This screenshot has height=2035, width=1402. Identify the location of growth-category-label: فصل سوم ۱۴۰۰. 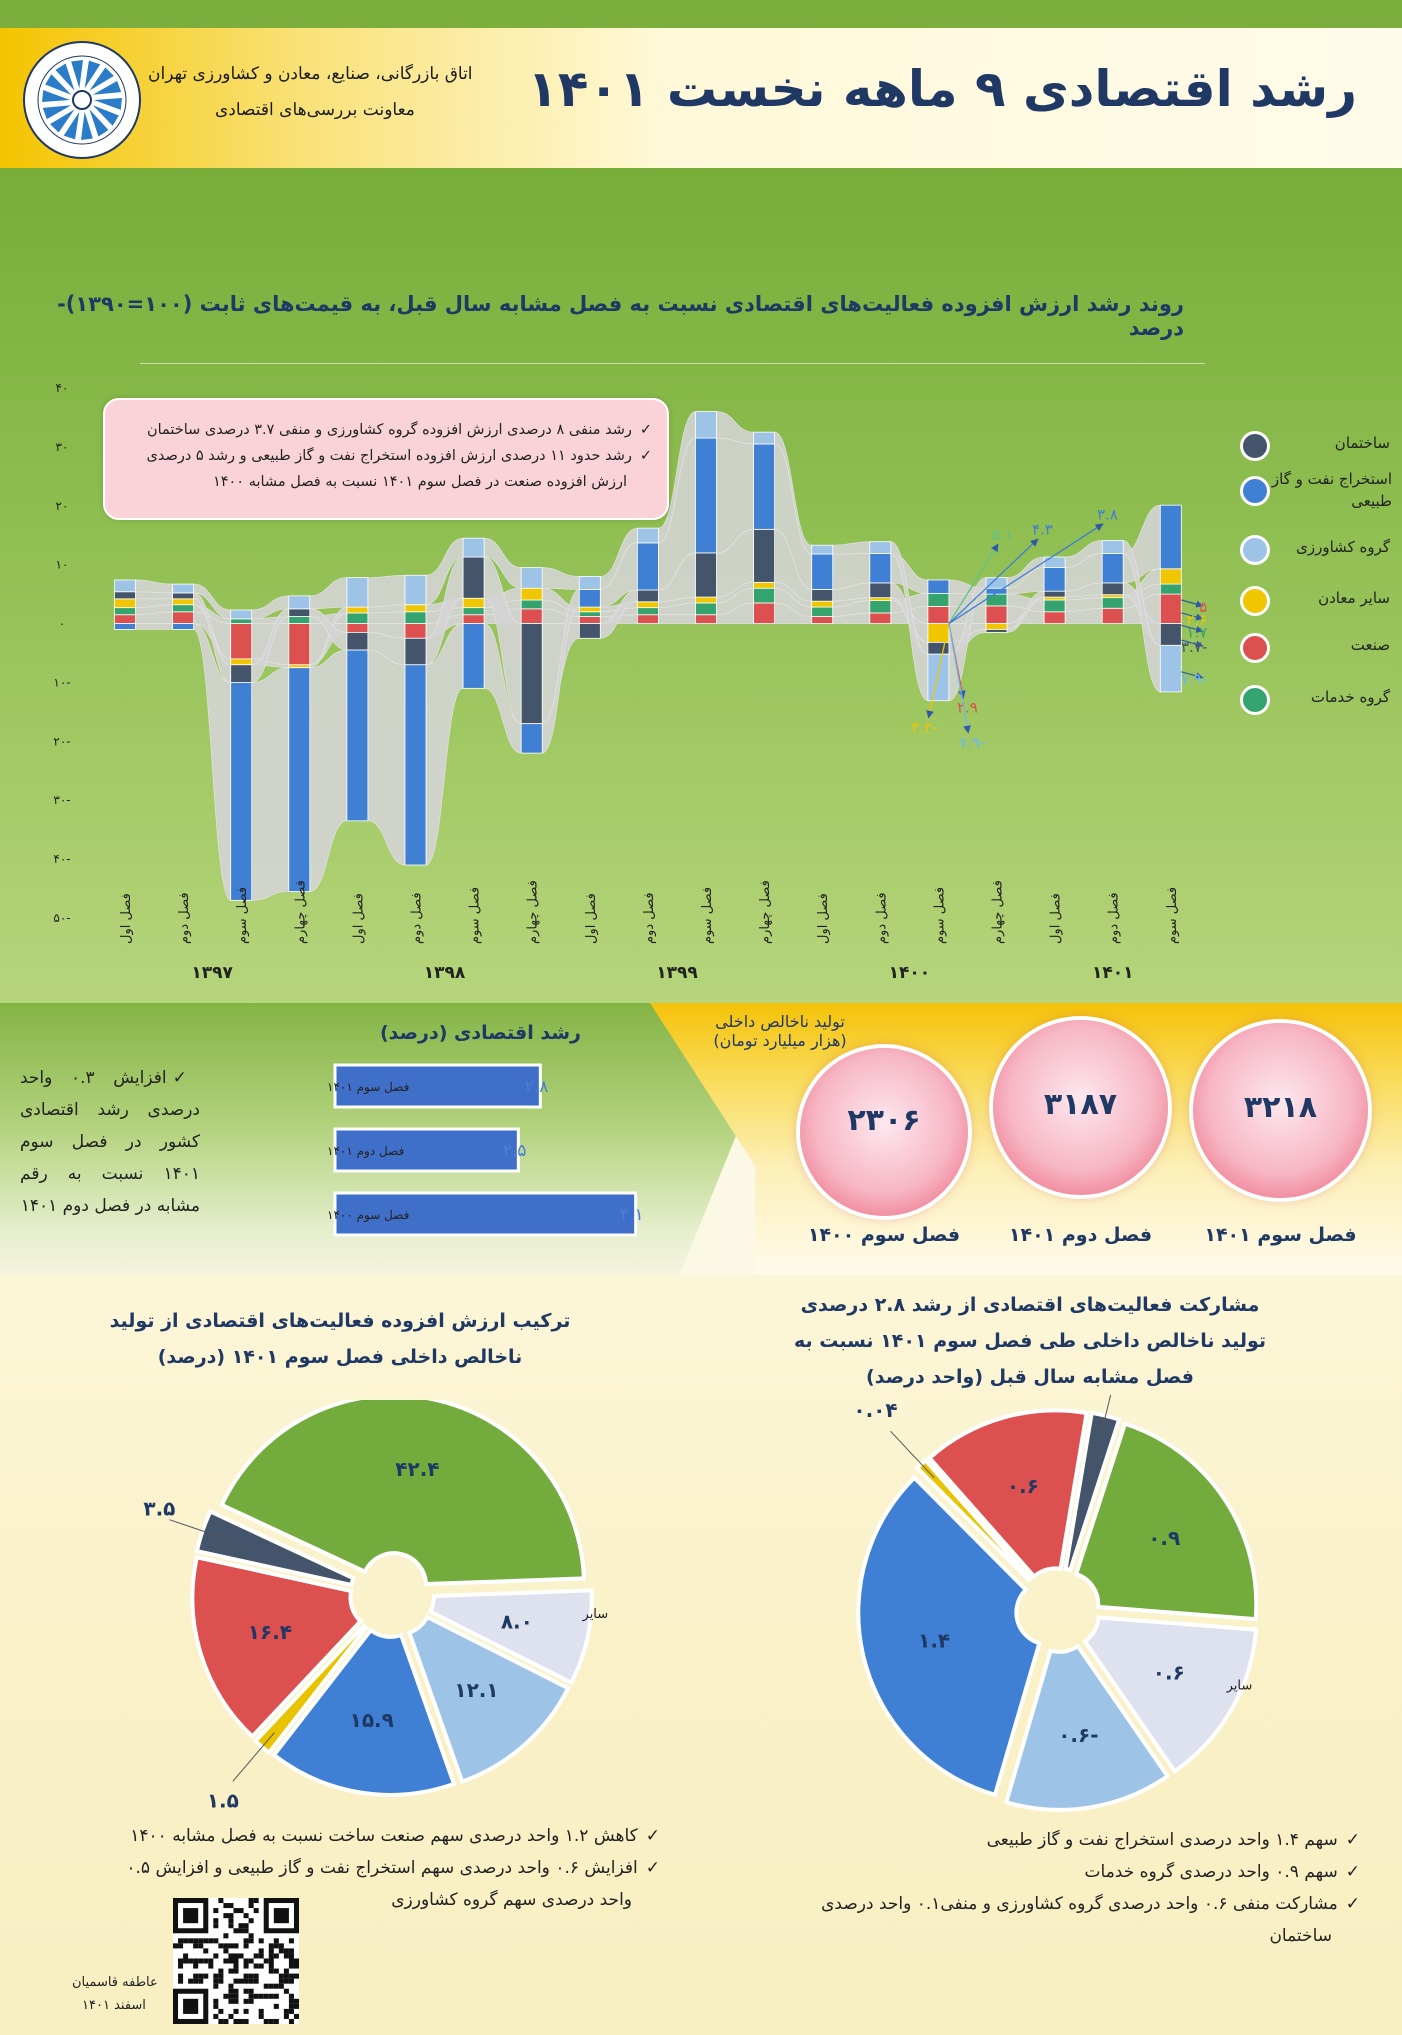
(368, 1215).